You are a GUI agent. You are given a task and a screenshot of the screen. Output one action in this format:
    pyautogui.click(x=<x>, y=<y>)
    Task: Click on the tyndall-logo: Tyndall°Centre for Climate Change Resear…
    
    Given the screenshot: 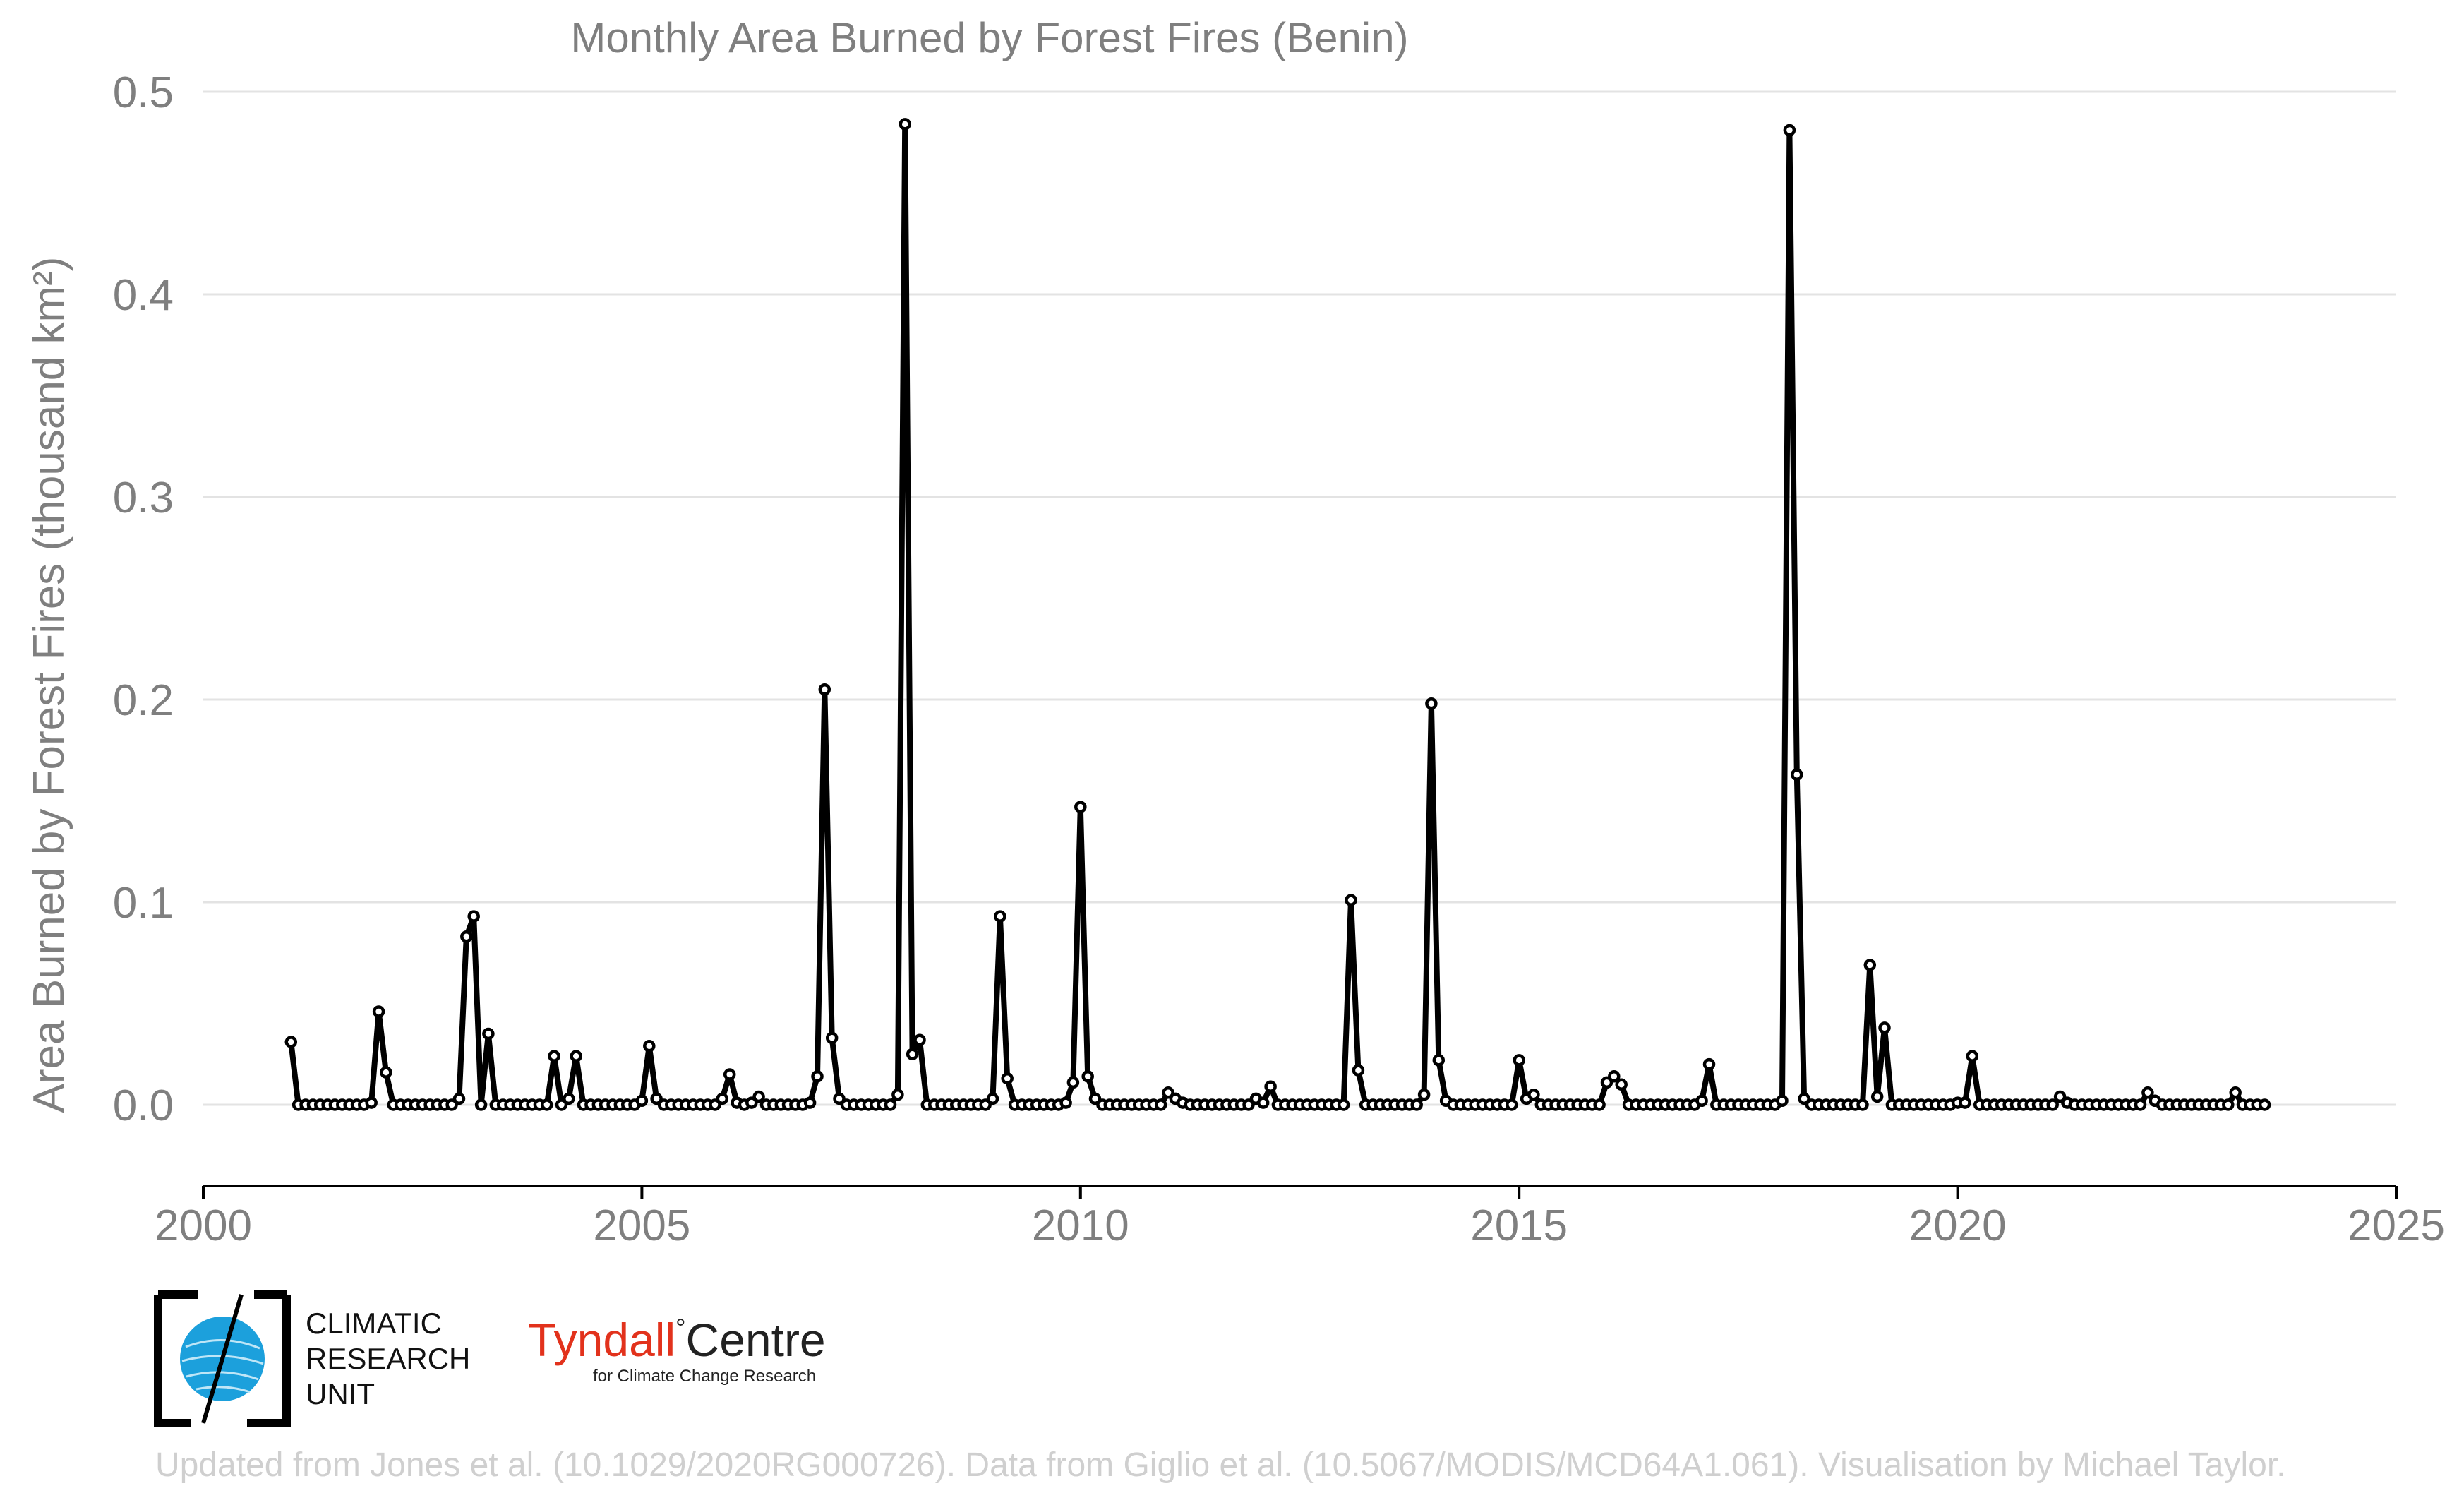 What is the action you would take?
    pyautogui.click(x=677, y=1355)
    